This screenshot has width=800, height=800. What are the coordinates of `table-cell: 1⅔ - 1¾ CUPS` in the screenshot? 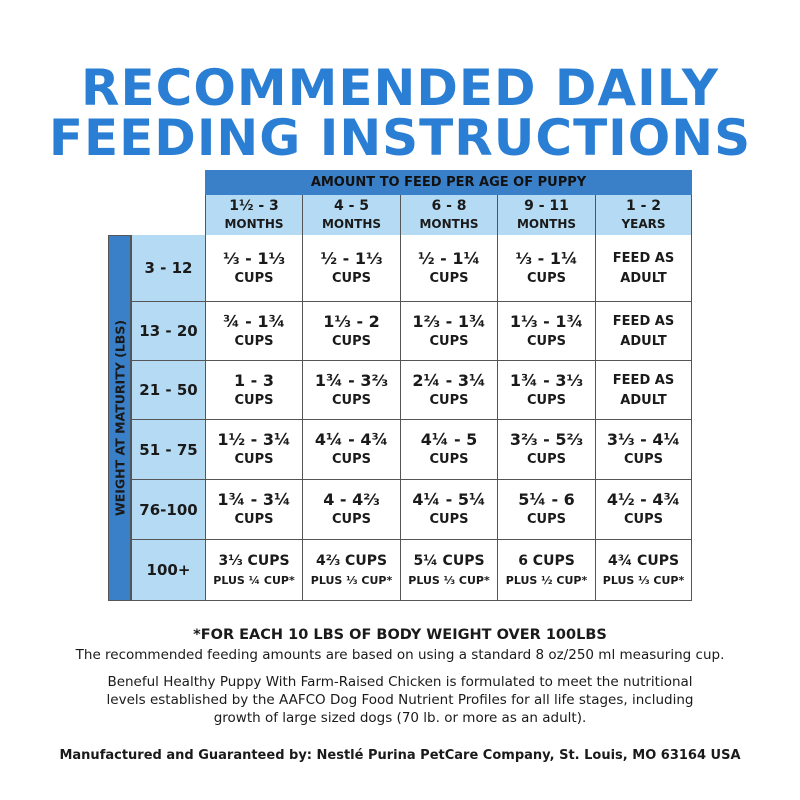 It's located at (448, 331).